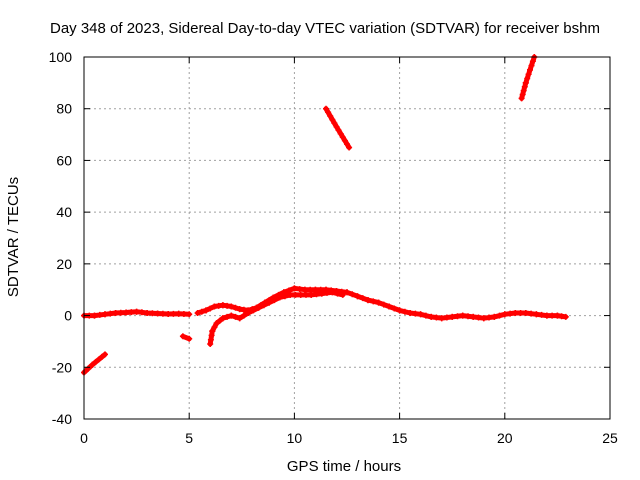  I want to click on y-tick-labels: -40 -20 0 20 40 60 80 100, so click(61, 238).